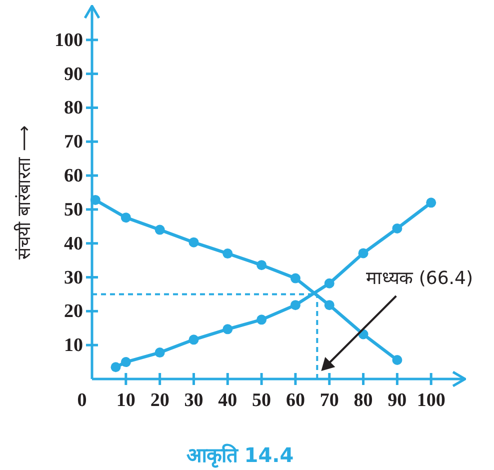  I want to click on y-tick-label: 10, so click(73, 345).